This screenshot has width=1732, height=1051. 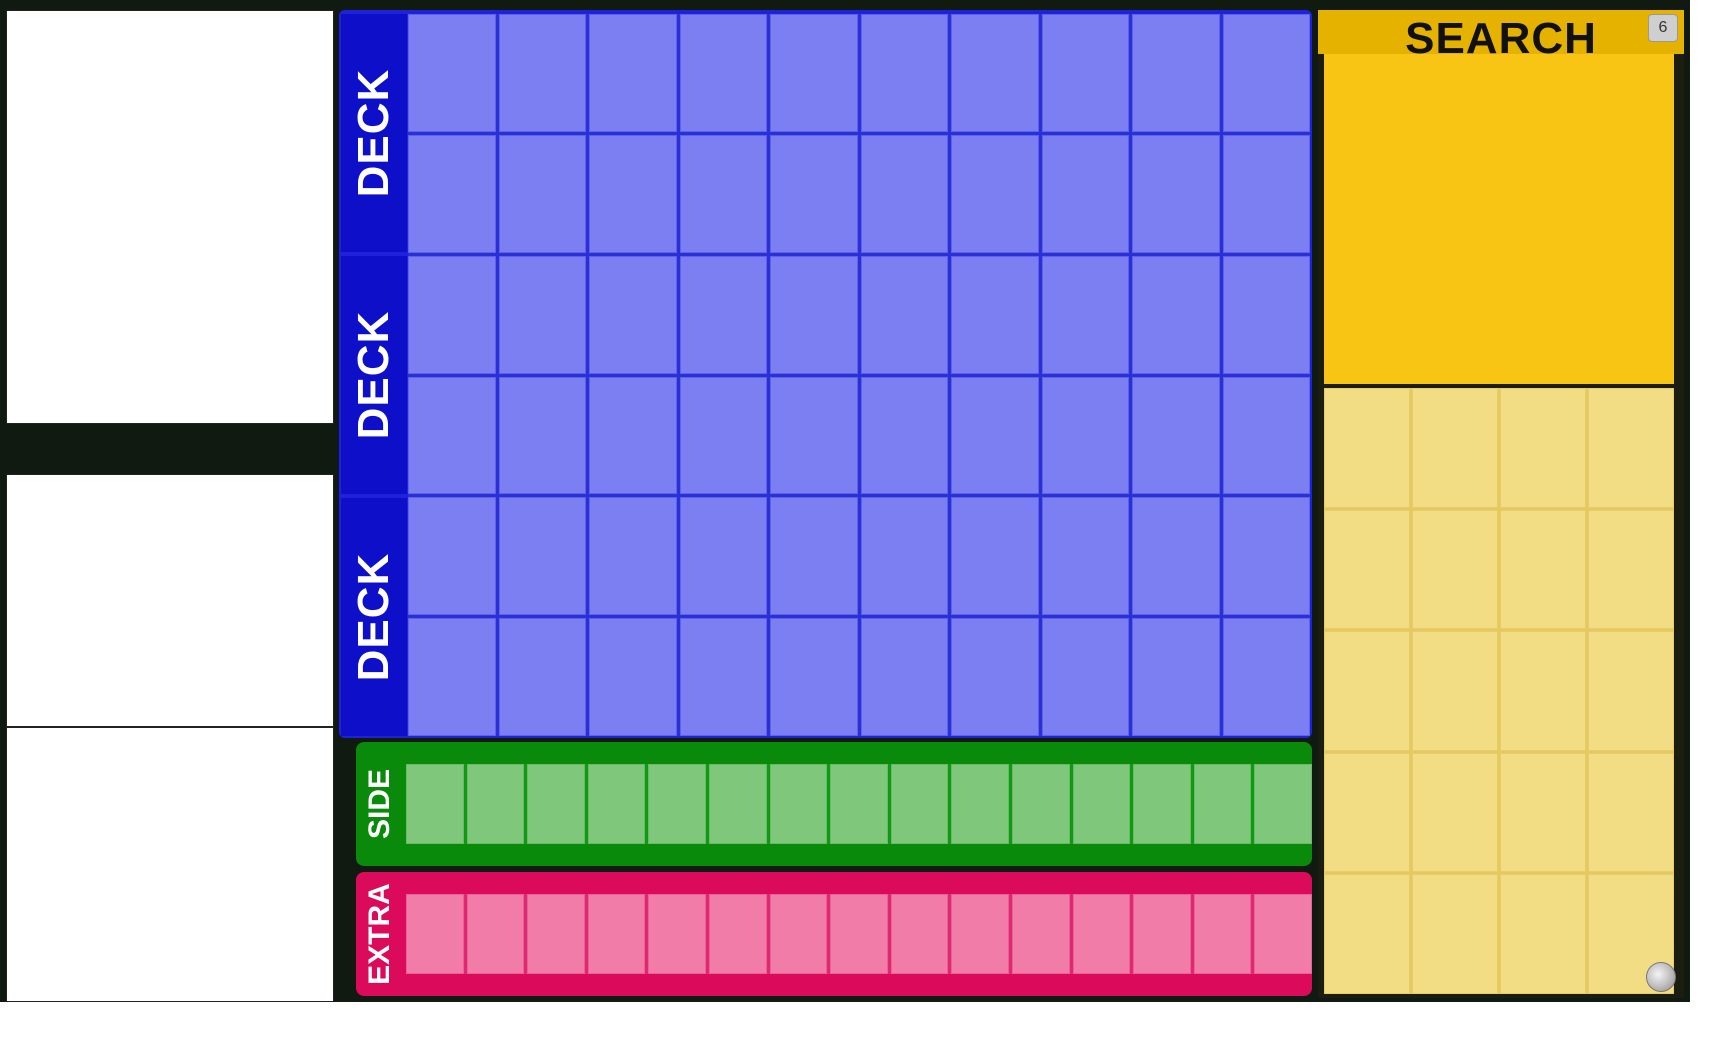 I want to click on card-image-panel, so click(x=170, y=217).